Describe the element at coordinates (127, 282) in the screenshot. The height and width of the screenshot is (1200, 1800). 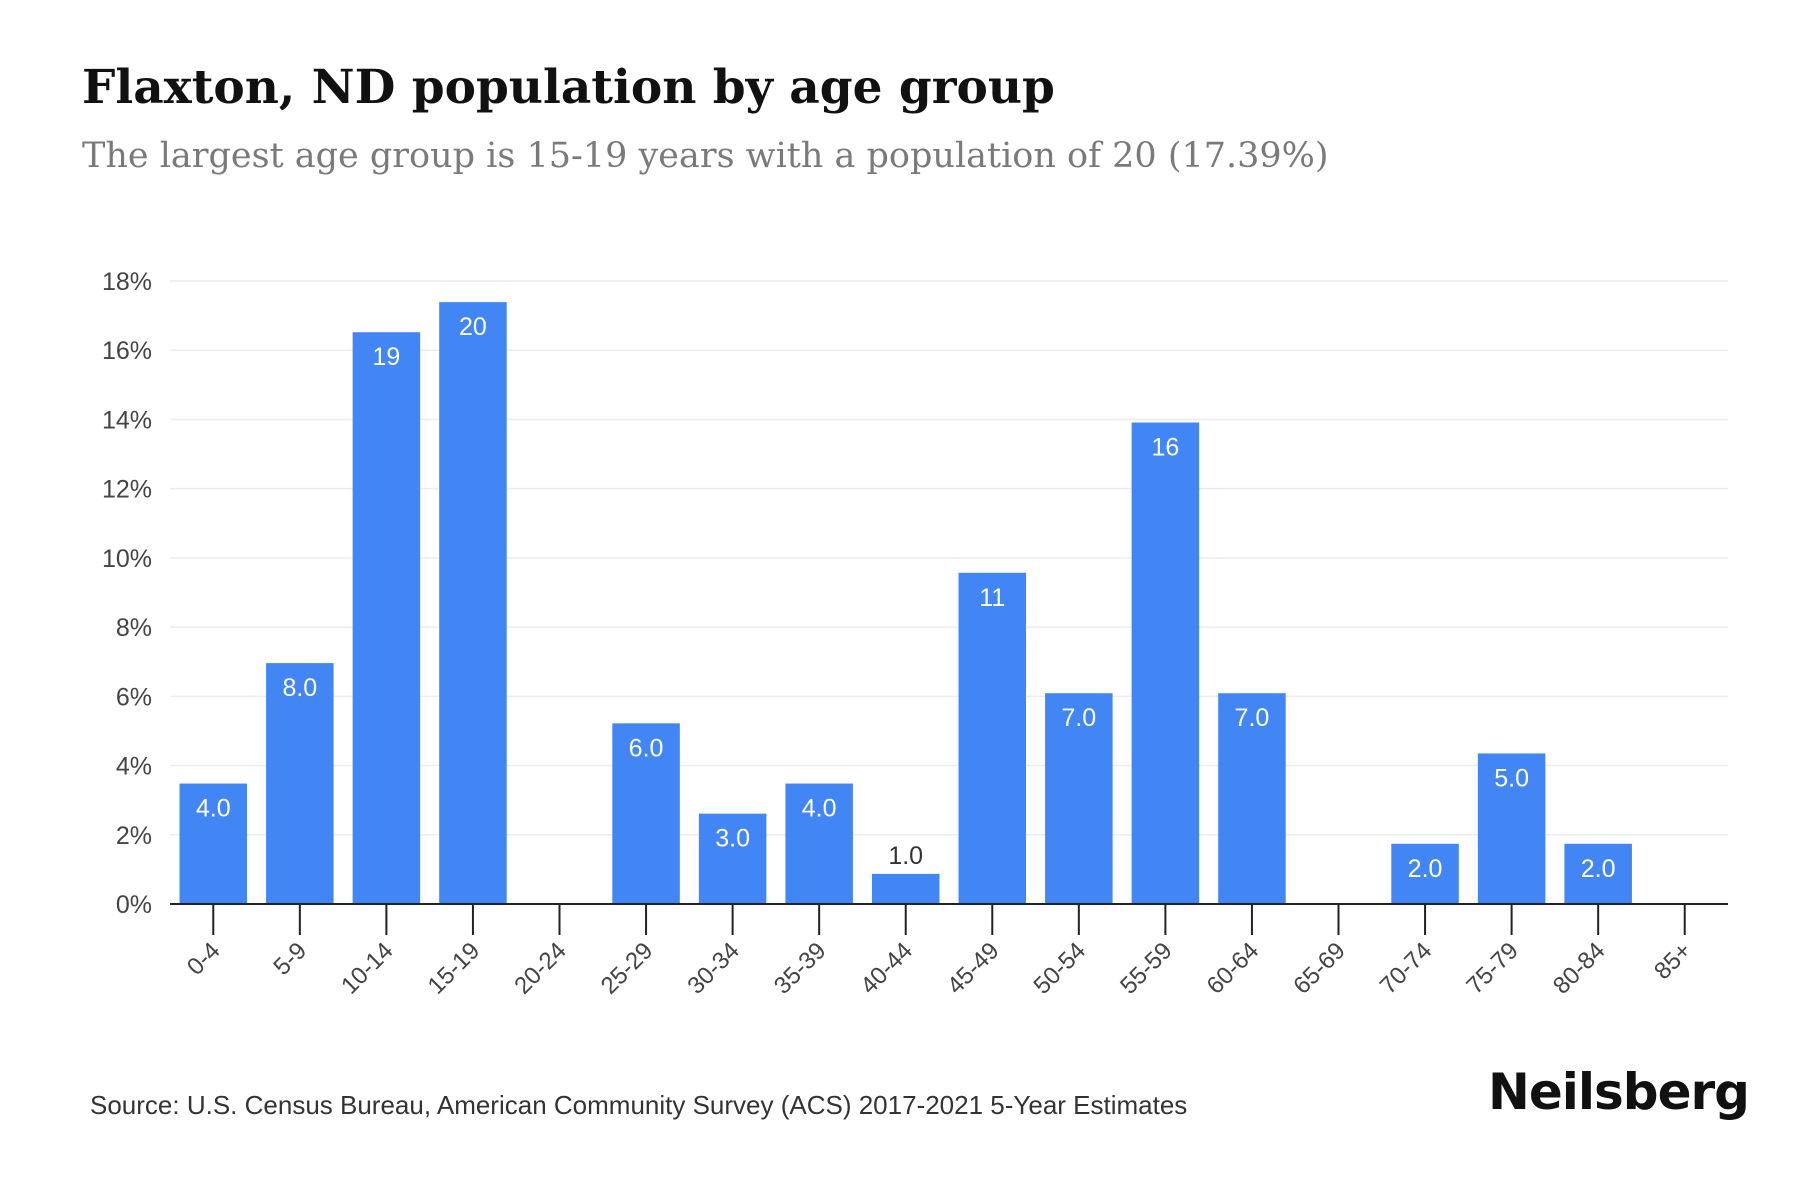
I see `y-tick-label: 18%` at that location.